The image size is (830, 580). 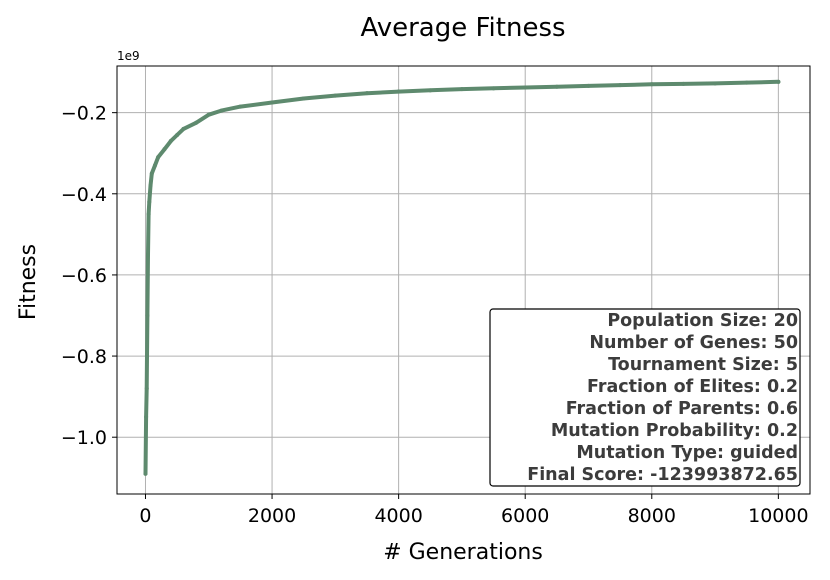 What do you see at coordinates (778, 516) in the screenshot?
I see `x-tick-label: 10000` at bounding box center [778, 516].